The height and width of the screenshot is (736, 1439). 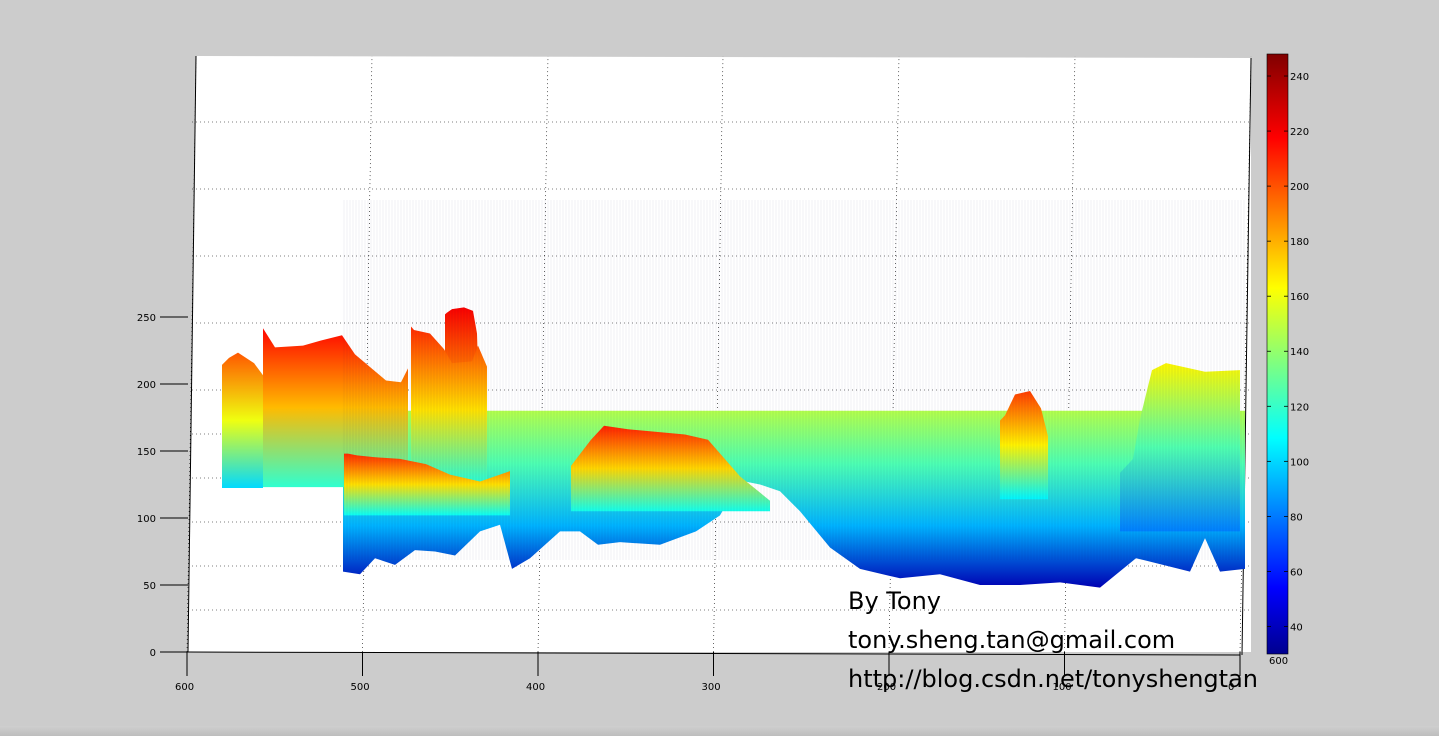 I want to click on author-name: By Tony, so click(x=894, y=601).